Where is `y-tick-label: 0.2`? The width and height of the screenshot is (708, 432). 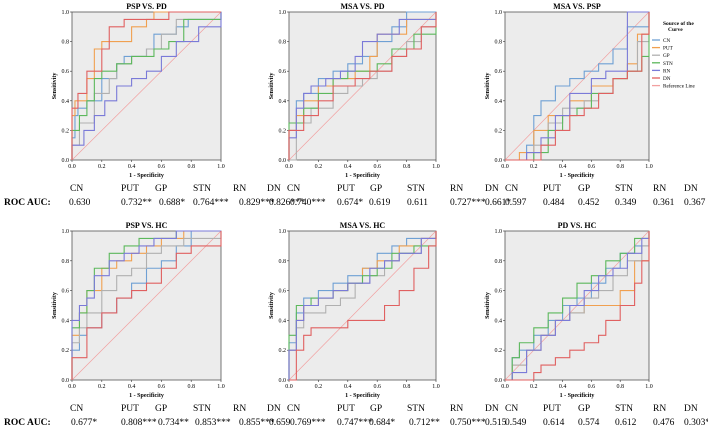 y-tick-label: 0.2 is located at coordinates (283, 131).